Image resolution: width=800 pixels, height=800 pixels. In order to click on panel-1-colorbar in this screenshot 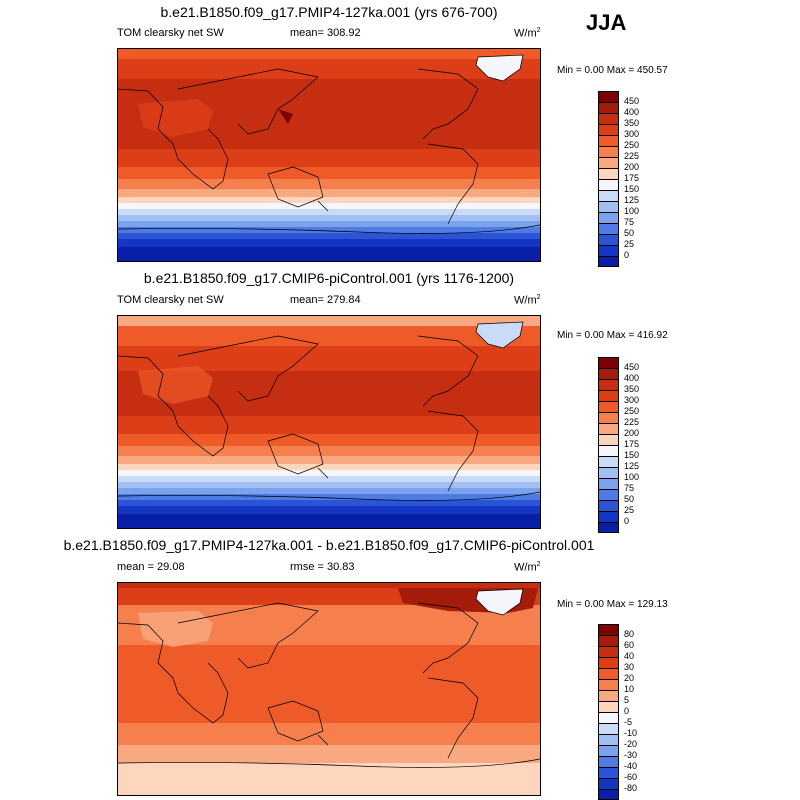, I will do `click(608, 179)`.